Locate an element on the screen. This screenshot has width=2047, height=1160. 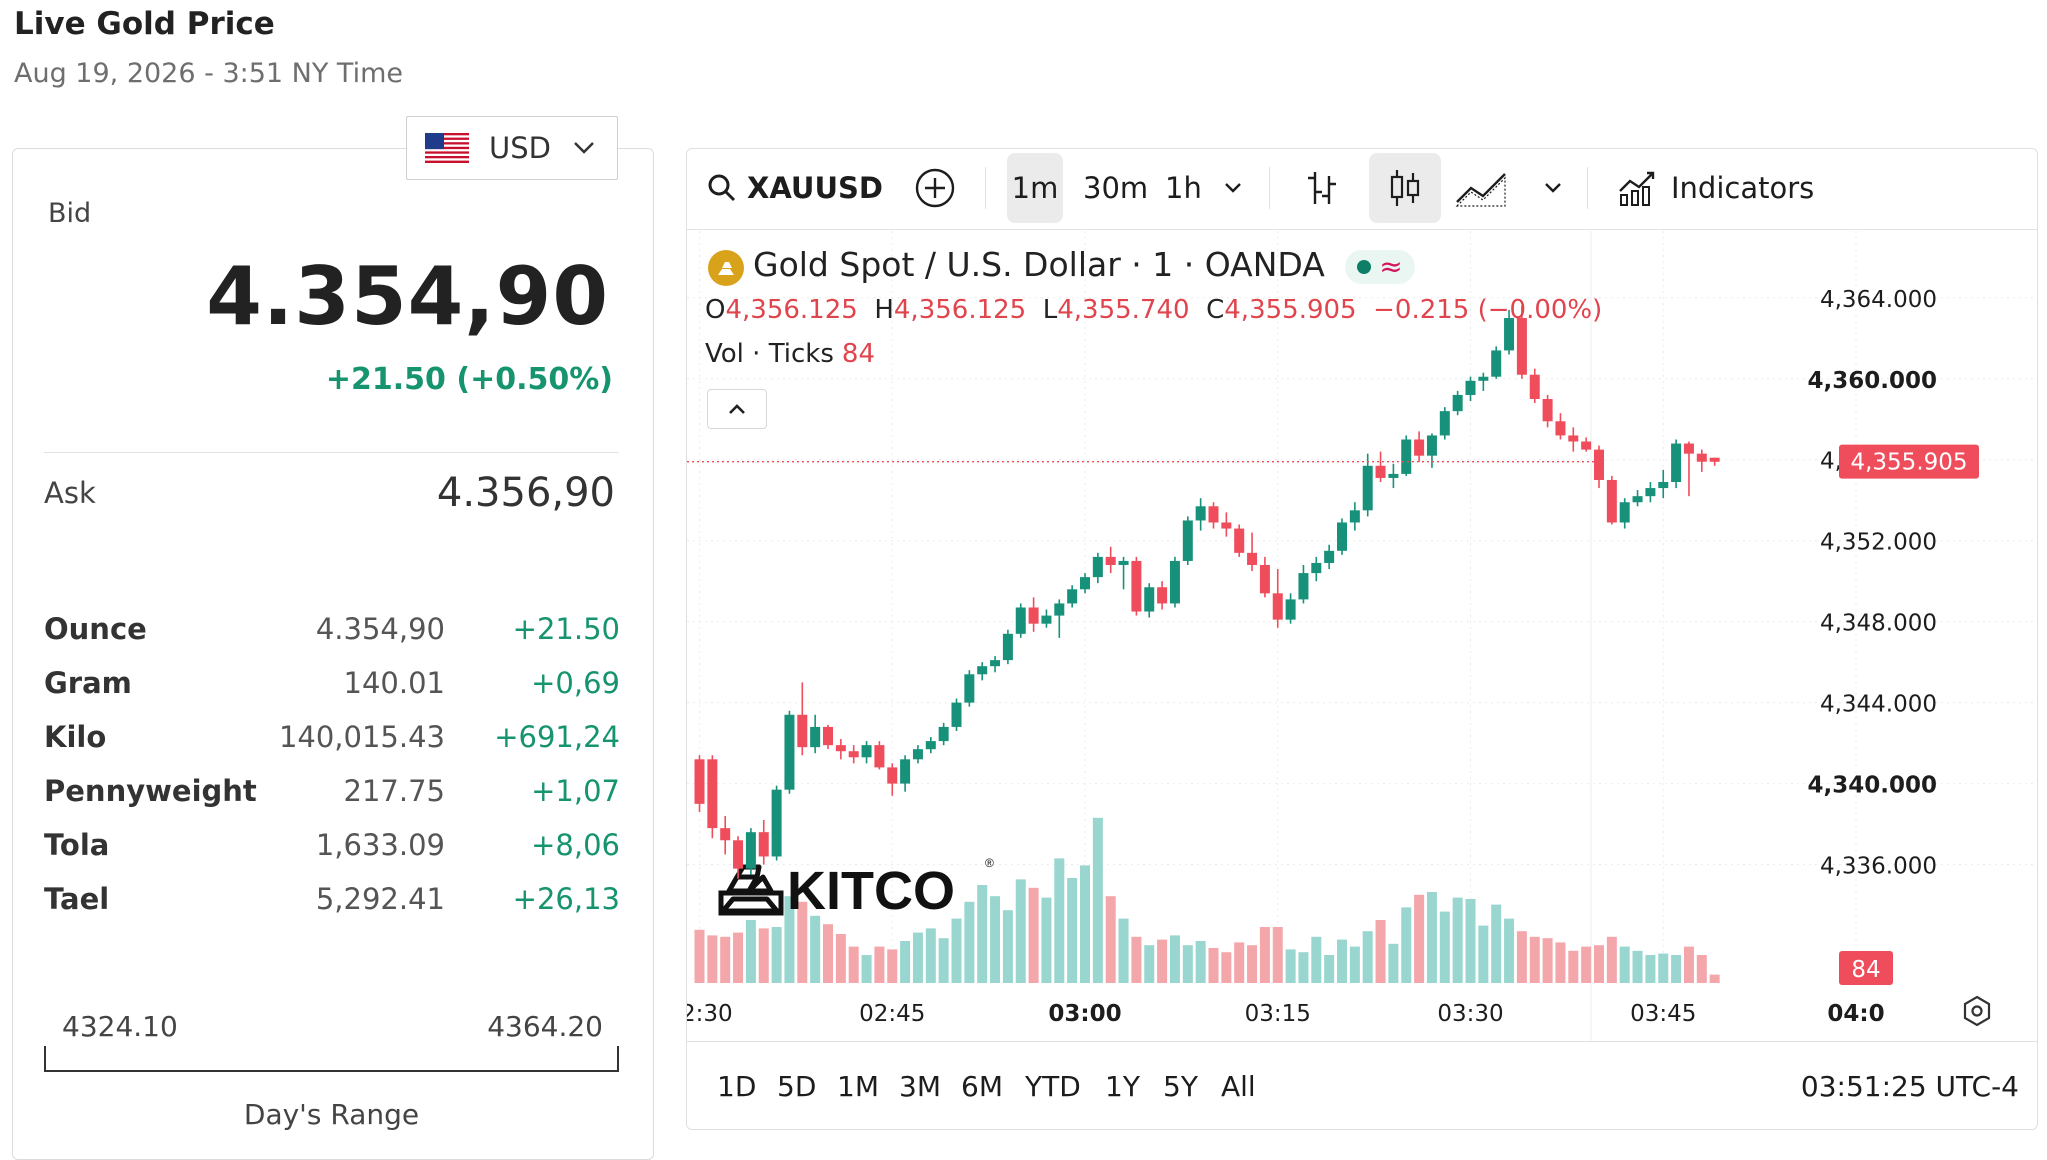
price-axis-label: 4,364.000 is located at coordinates (1878, 300).